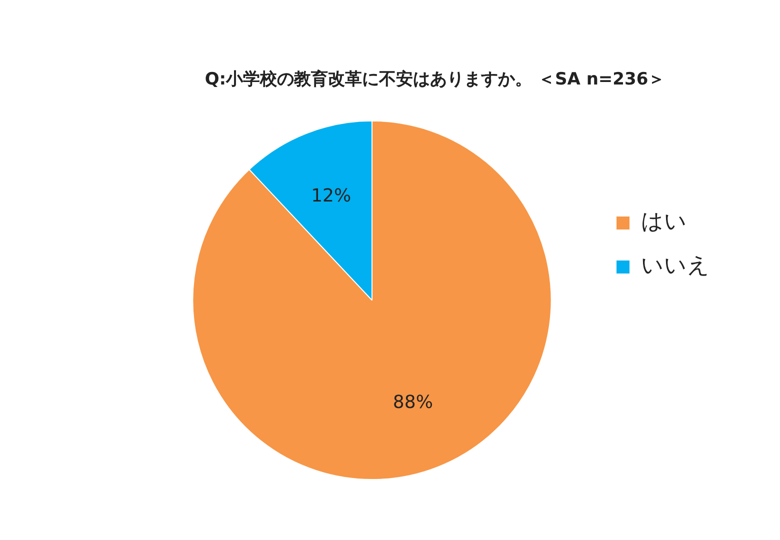 This screenshot has width=780, height=540. Describe the element at coordinates (435, 79) in the screenshot. I see `chart-title: Q:小学校の教育改革に不安はありますか。 ＜SA n=236＞` at that location.